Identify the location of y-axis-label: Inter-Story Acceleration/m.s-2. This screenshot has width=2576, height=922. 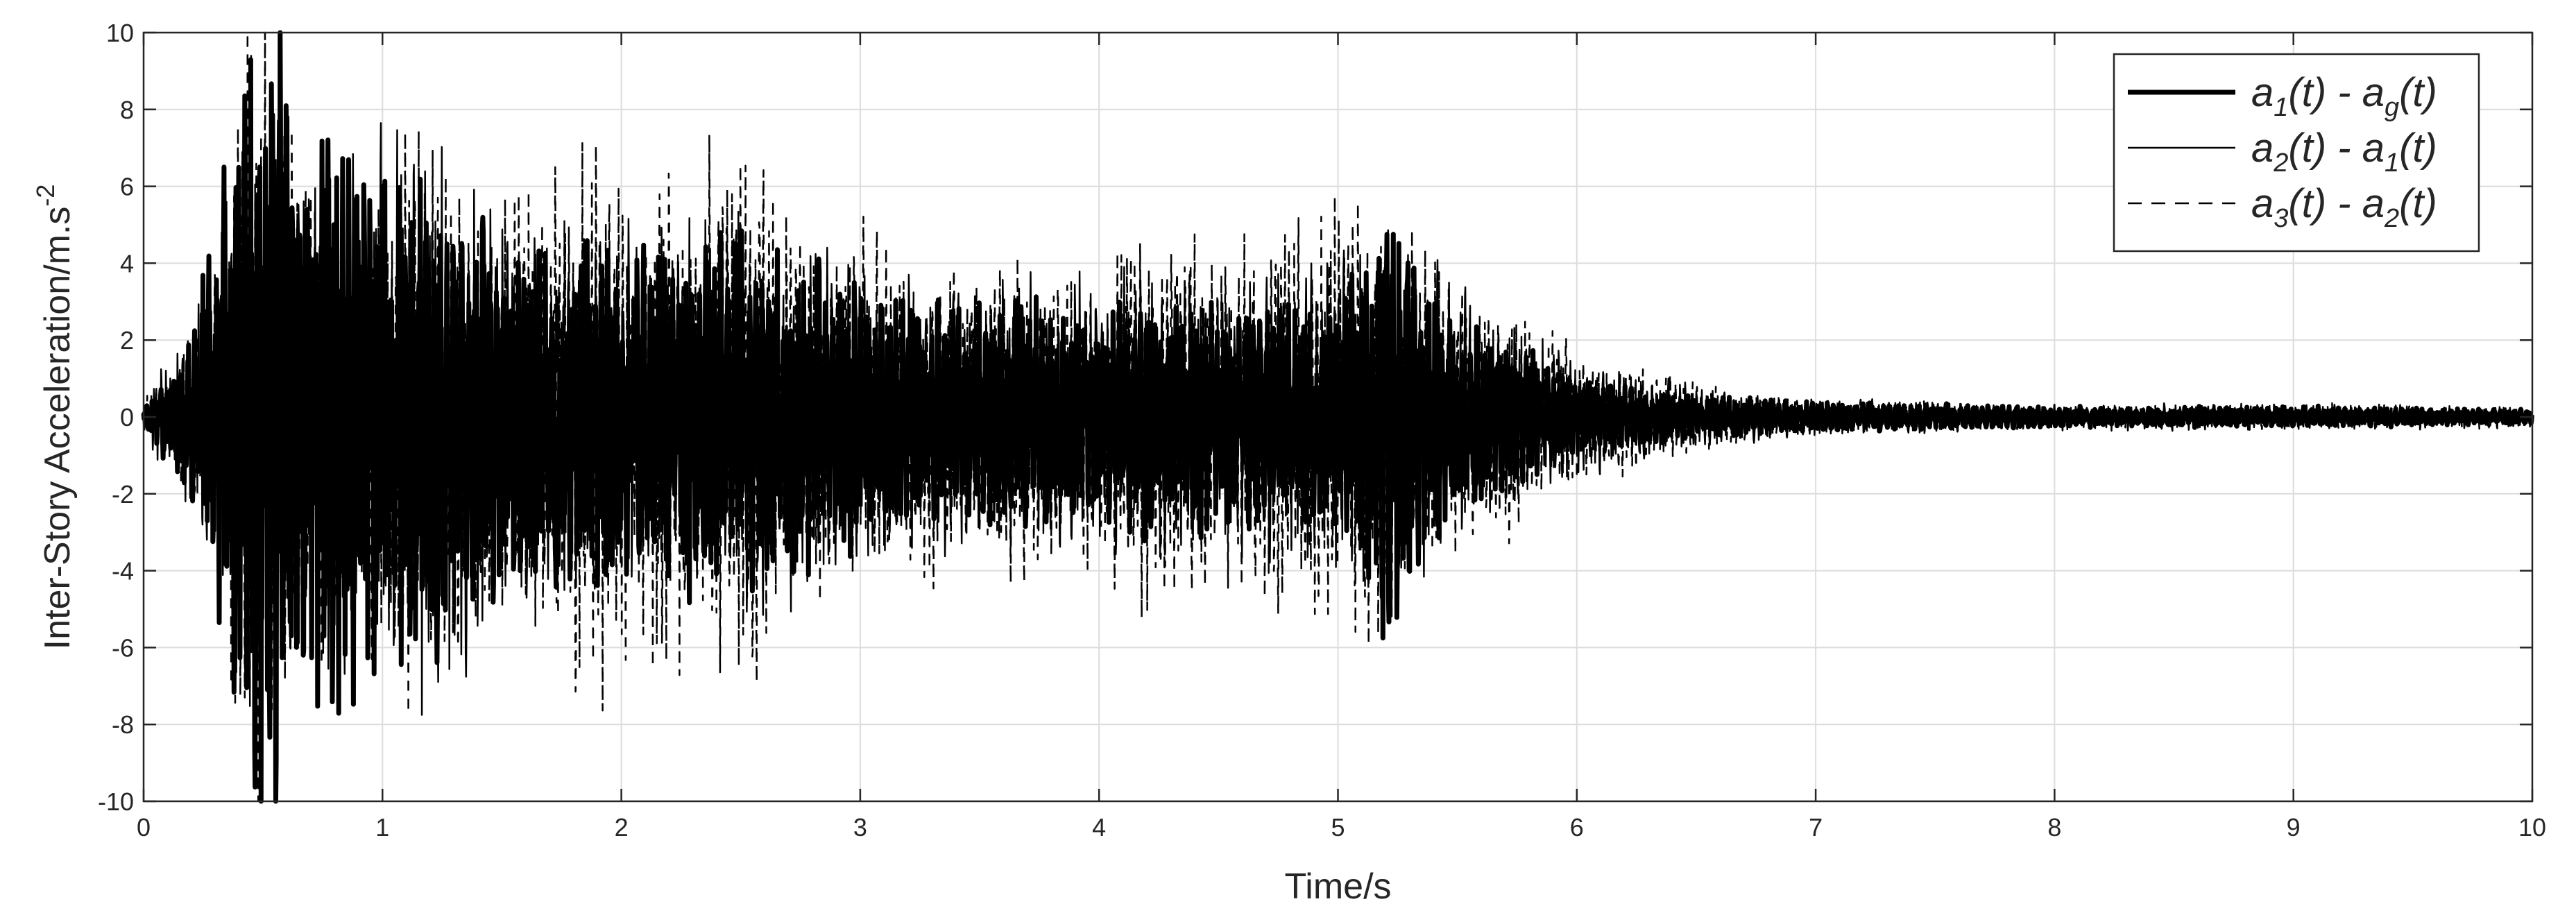
(54, 417).